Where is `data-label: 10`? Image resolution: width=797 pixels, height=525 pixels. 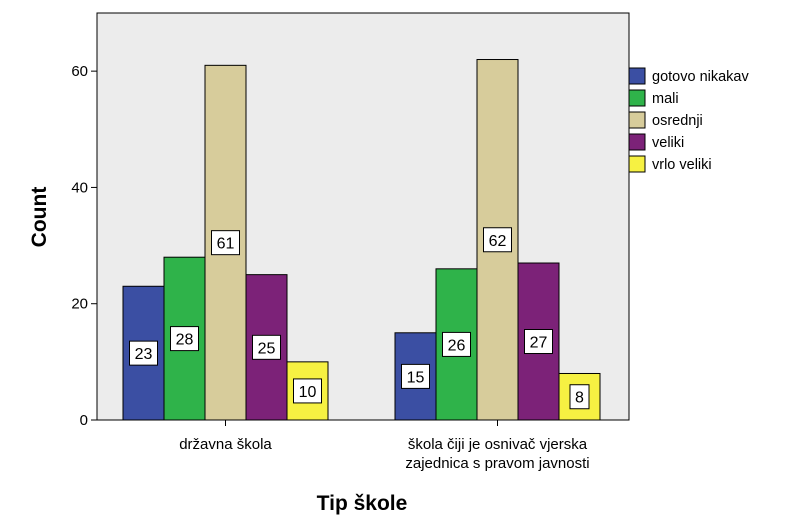 data-label: 10 is located at coordinates (308, 392).